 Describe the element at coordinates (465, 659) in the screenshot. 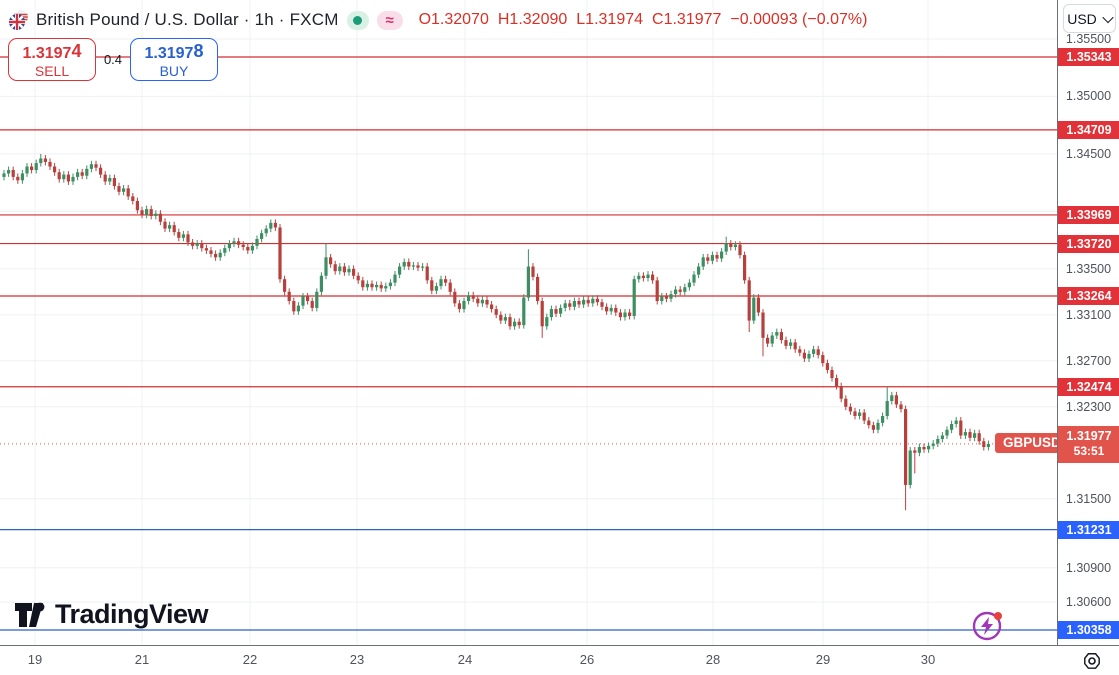

I see `time-axis-label: 24` at that location.